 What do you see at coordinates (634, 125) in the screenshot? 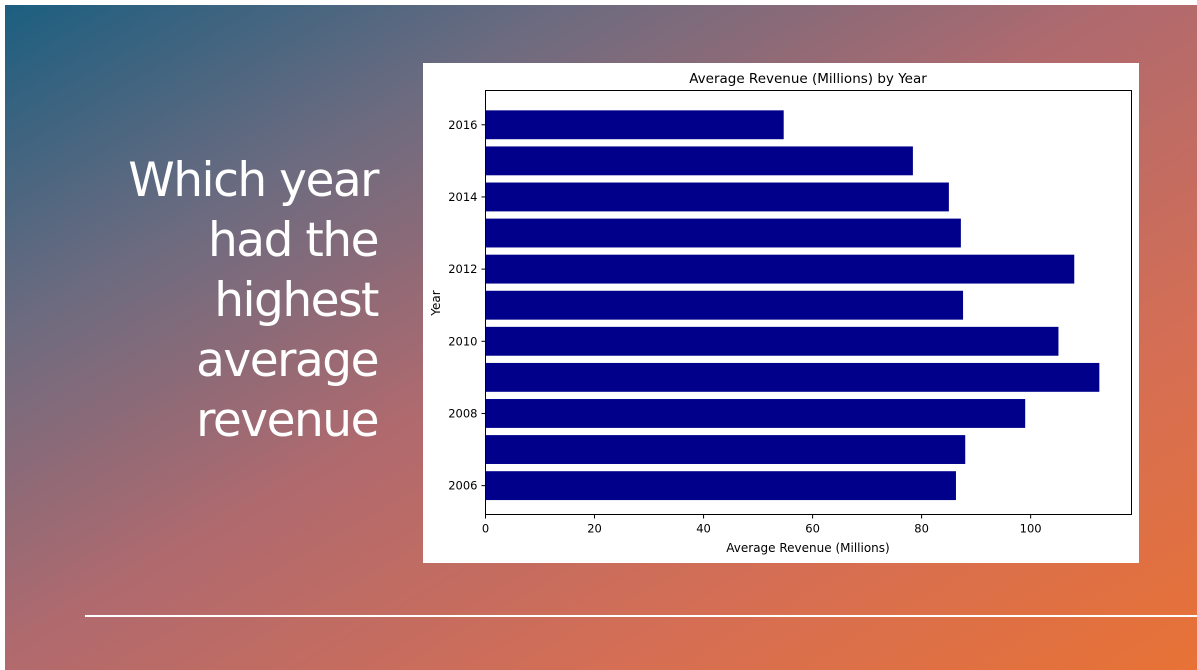
I see `bar-2016` at bounding box center [634, 125].